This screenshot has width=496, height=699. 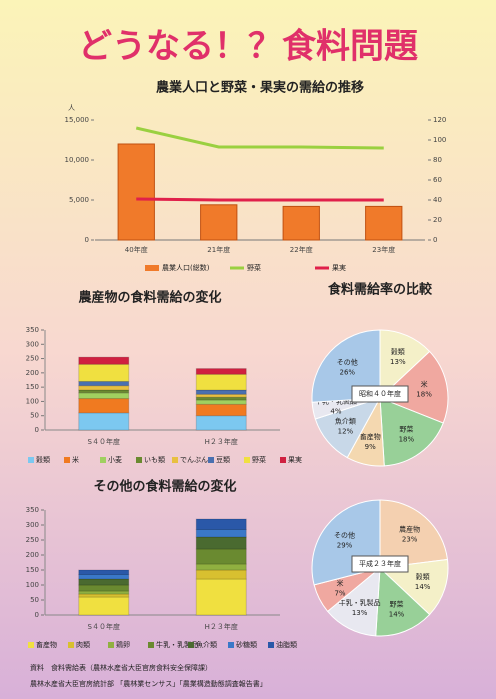 What do you see at coordinates (46, 644) in the screenshot?
I see `legend-label: 畜産物` at bounding box center [46, 644].